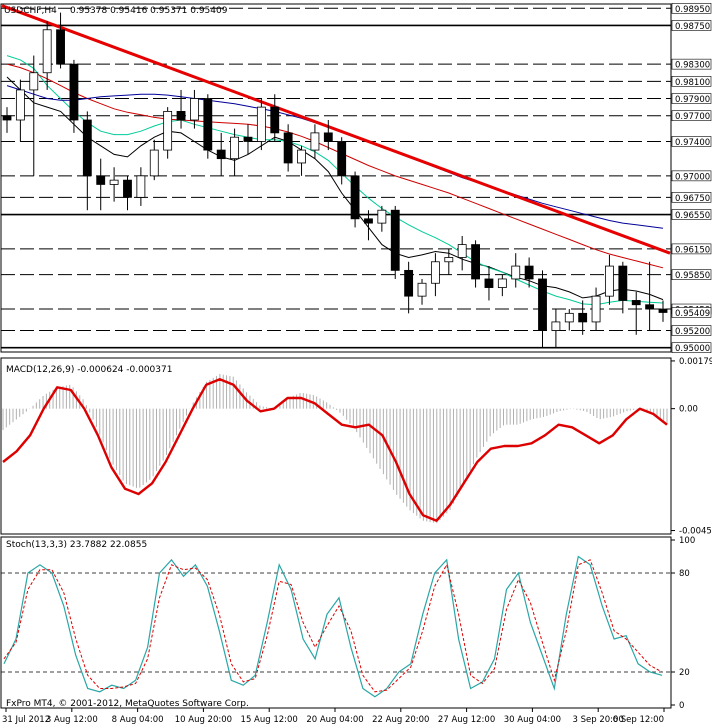 The image size is (712, 726). I want to click on time-tick-label: 30 Aug 04:00, so click(532, 720).